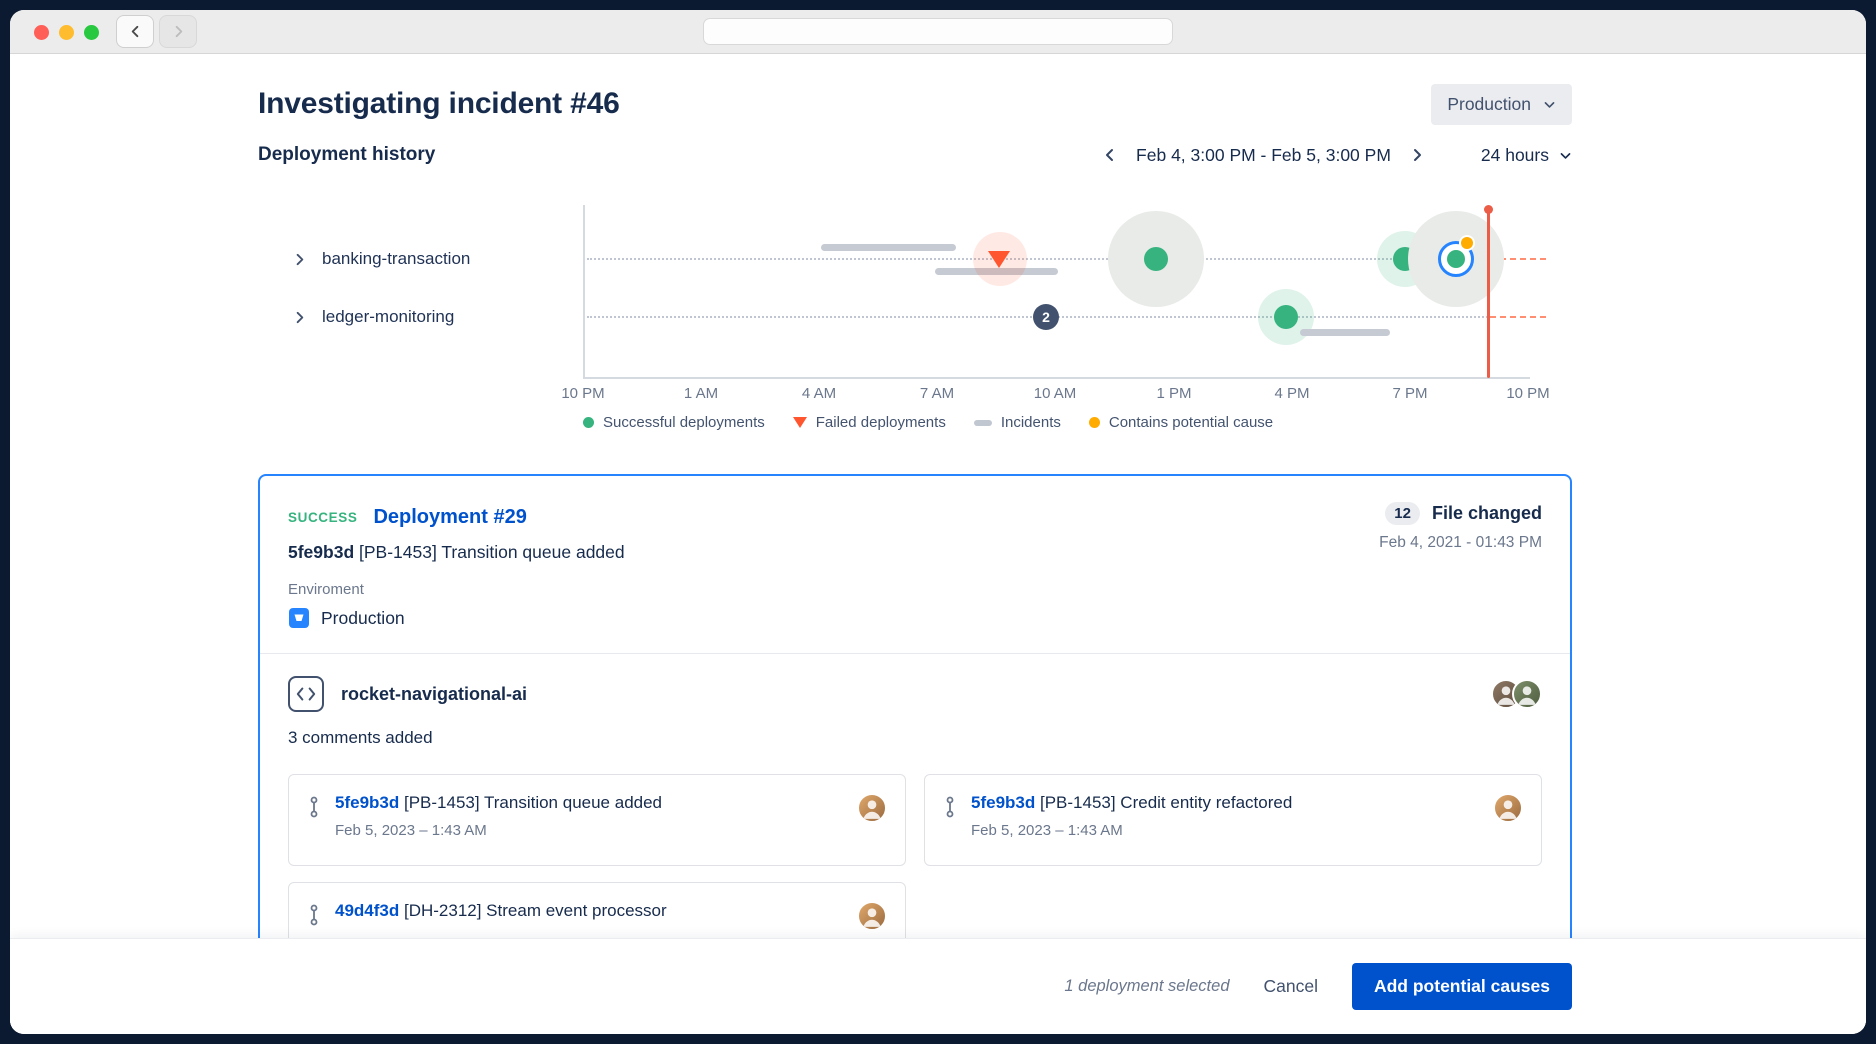 The height and width of the screenshot is (1044, 1876). I want to click on failed-deployment-marker, so click(999, 259).